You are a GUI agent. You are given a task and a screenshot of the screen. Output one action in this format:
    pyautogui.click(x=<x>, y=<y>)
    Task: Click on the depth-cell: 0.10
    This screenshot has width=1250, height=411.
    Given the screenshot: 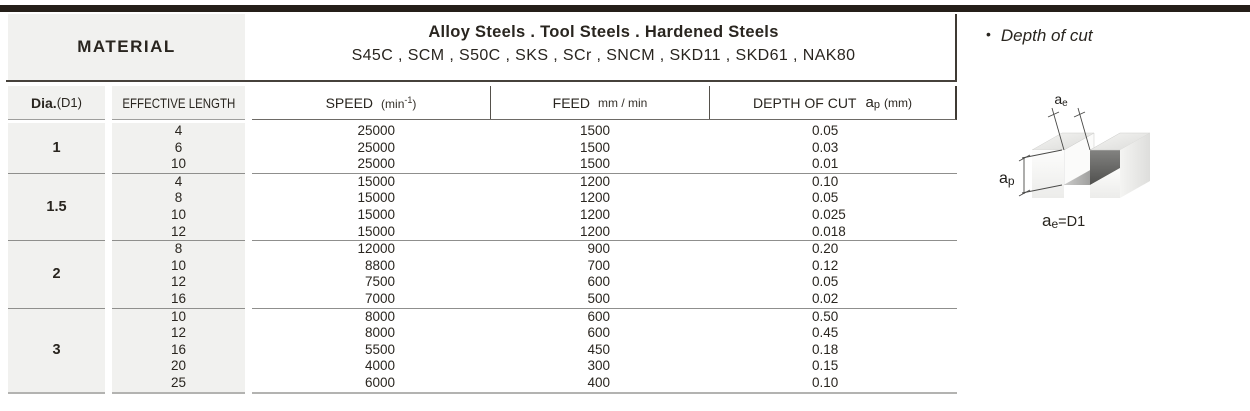 What is the action you would take?
    pyautogui.click(x=825, y=181)
    